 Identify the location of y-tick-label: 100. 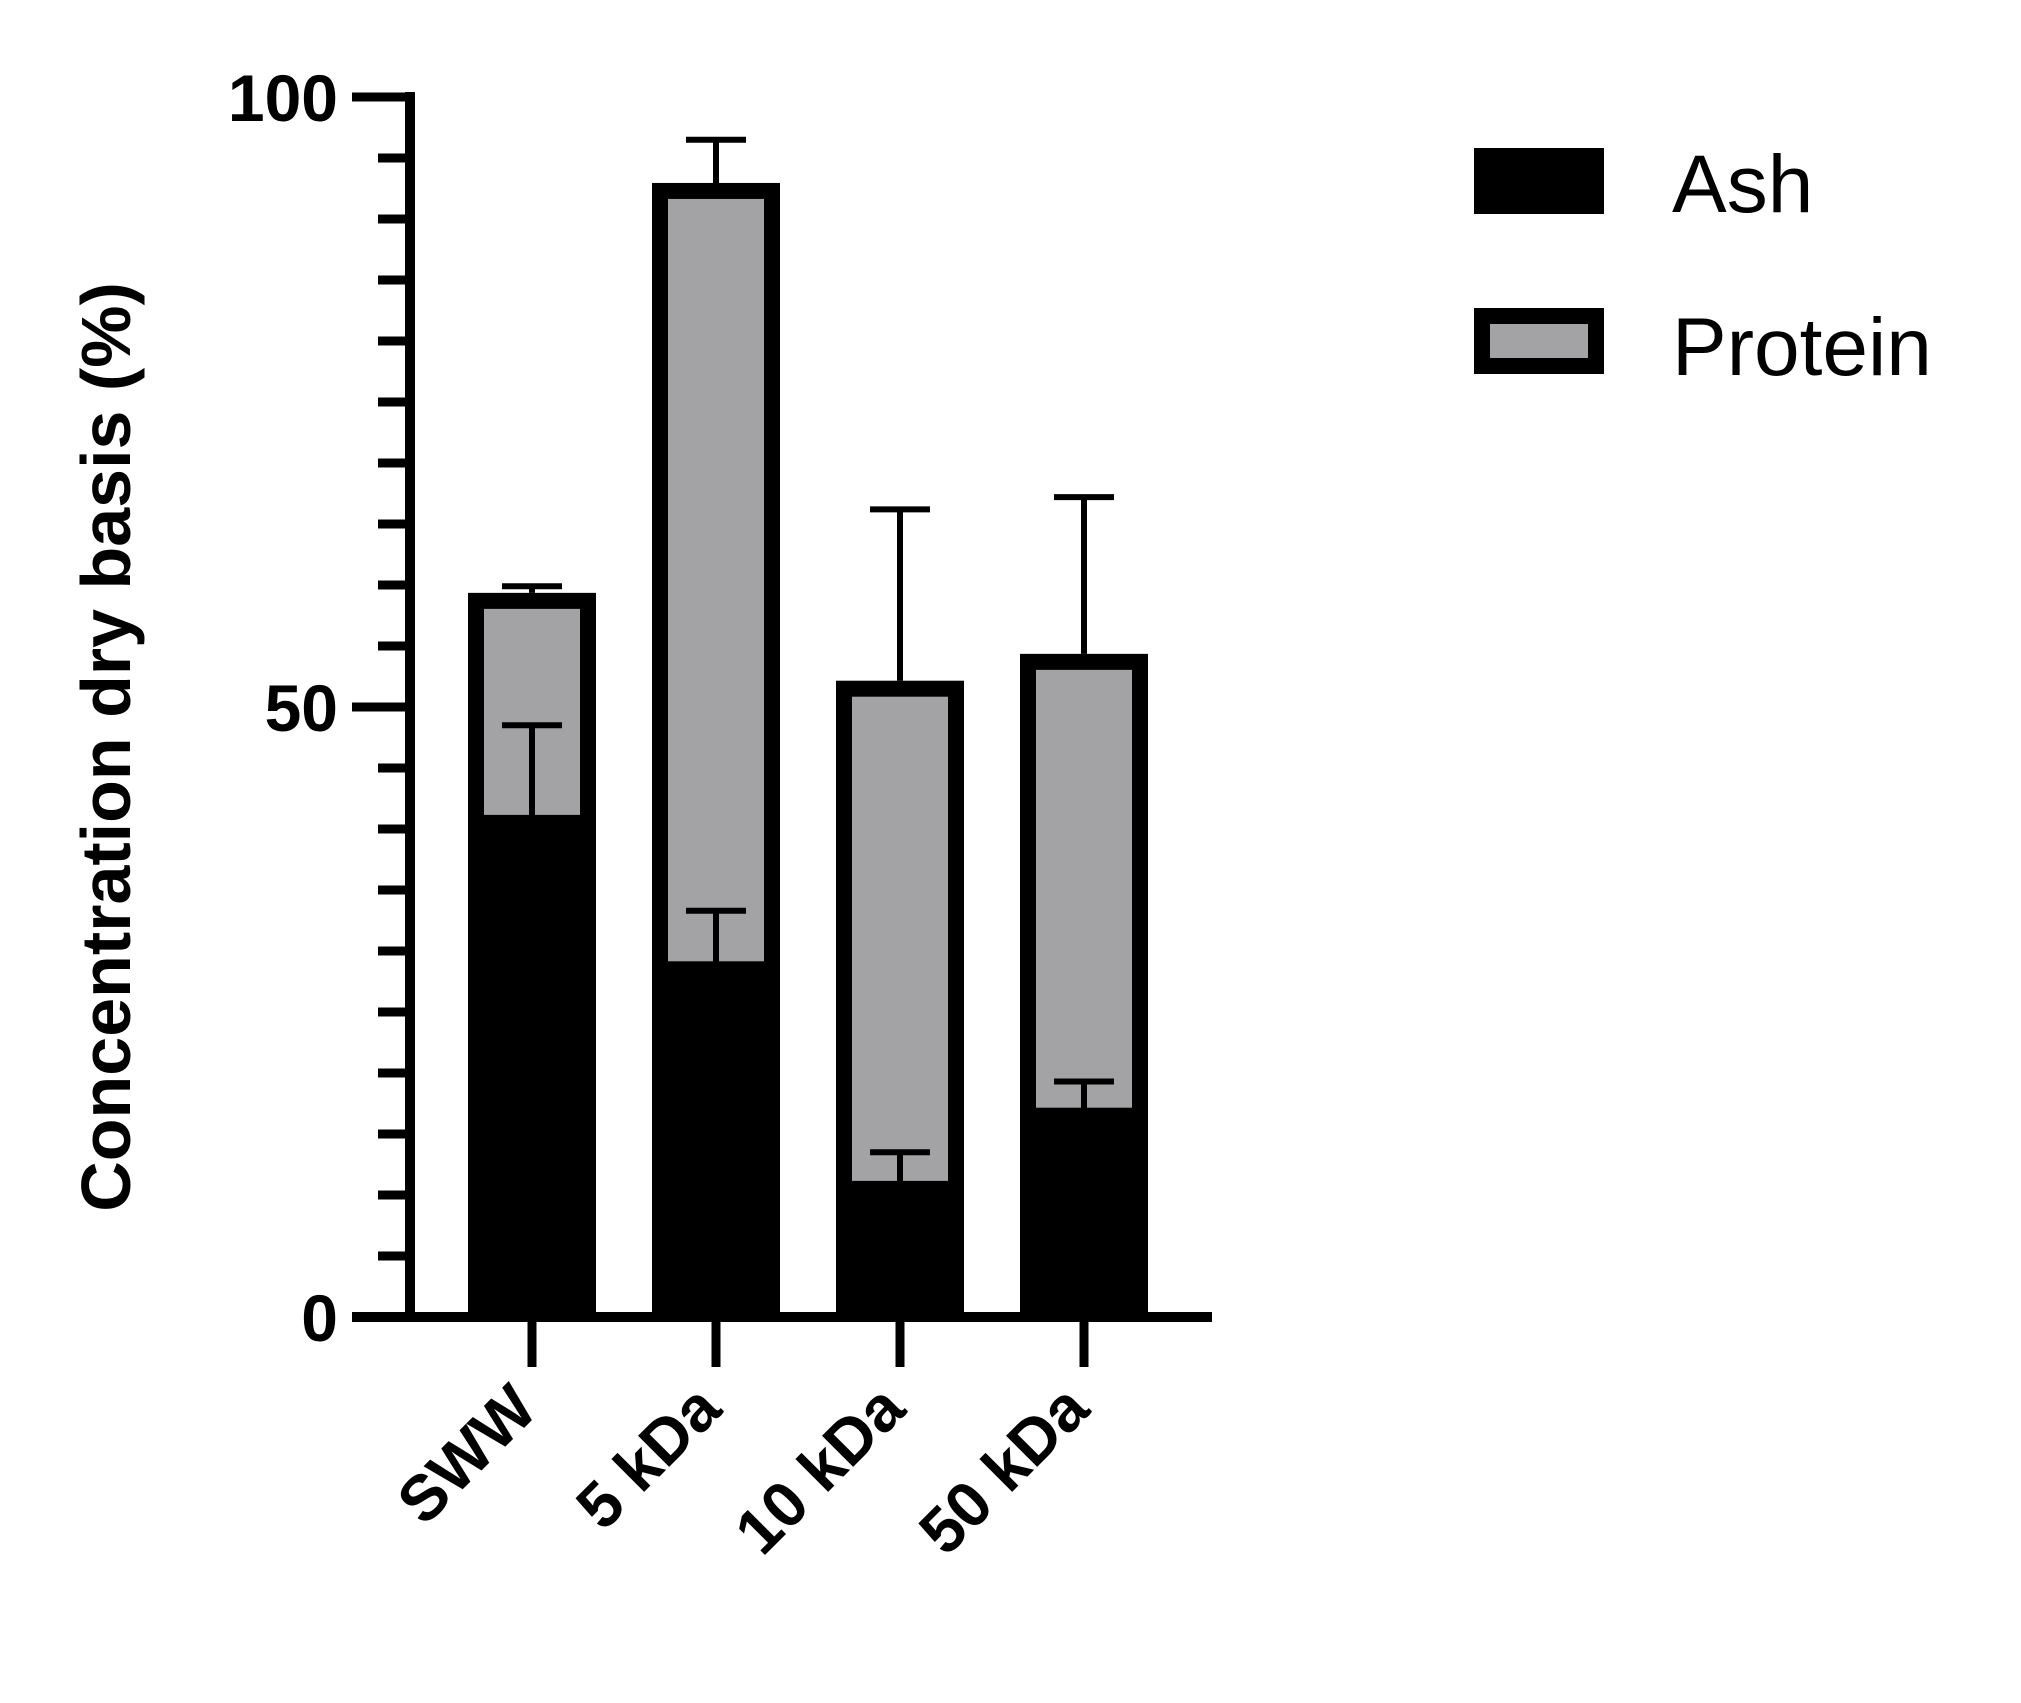
(283, 98).